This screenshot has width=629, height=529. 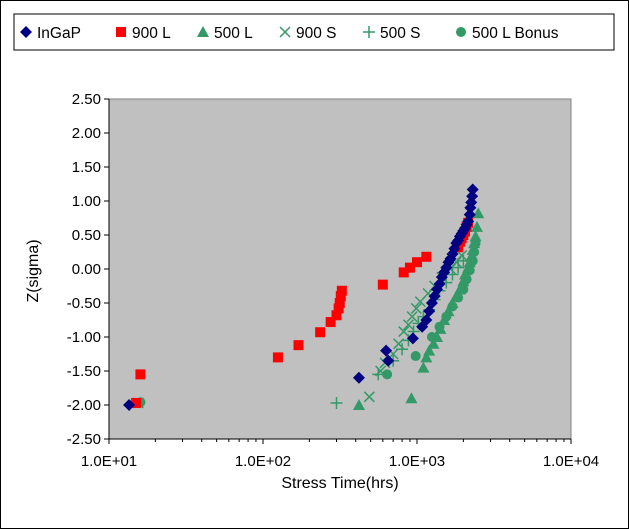 I want to click on legend-box, so click(x=314, y=32).